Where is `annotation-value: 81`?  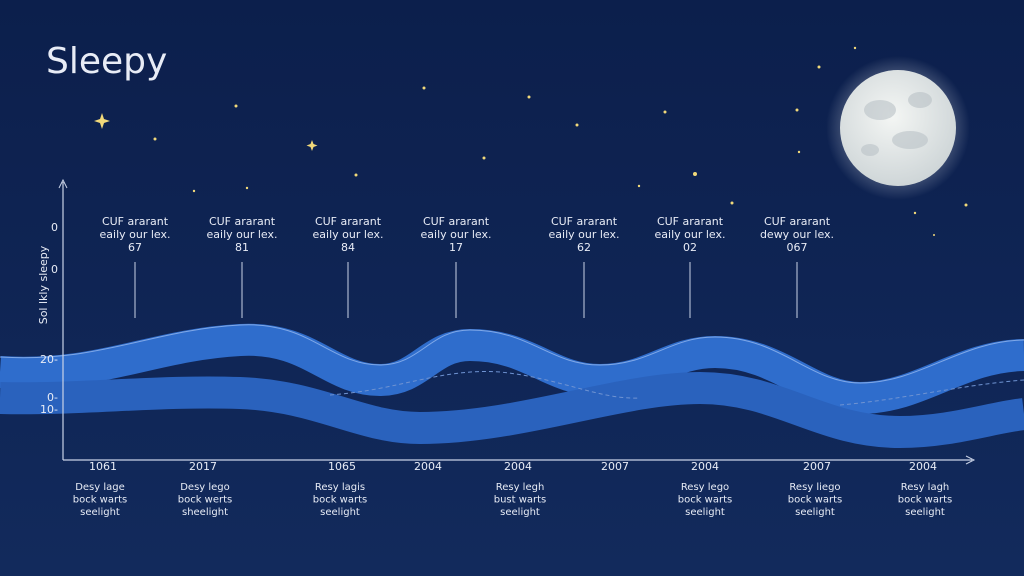
annotation-value: 81 is located at coordinates (242, 247).